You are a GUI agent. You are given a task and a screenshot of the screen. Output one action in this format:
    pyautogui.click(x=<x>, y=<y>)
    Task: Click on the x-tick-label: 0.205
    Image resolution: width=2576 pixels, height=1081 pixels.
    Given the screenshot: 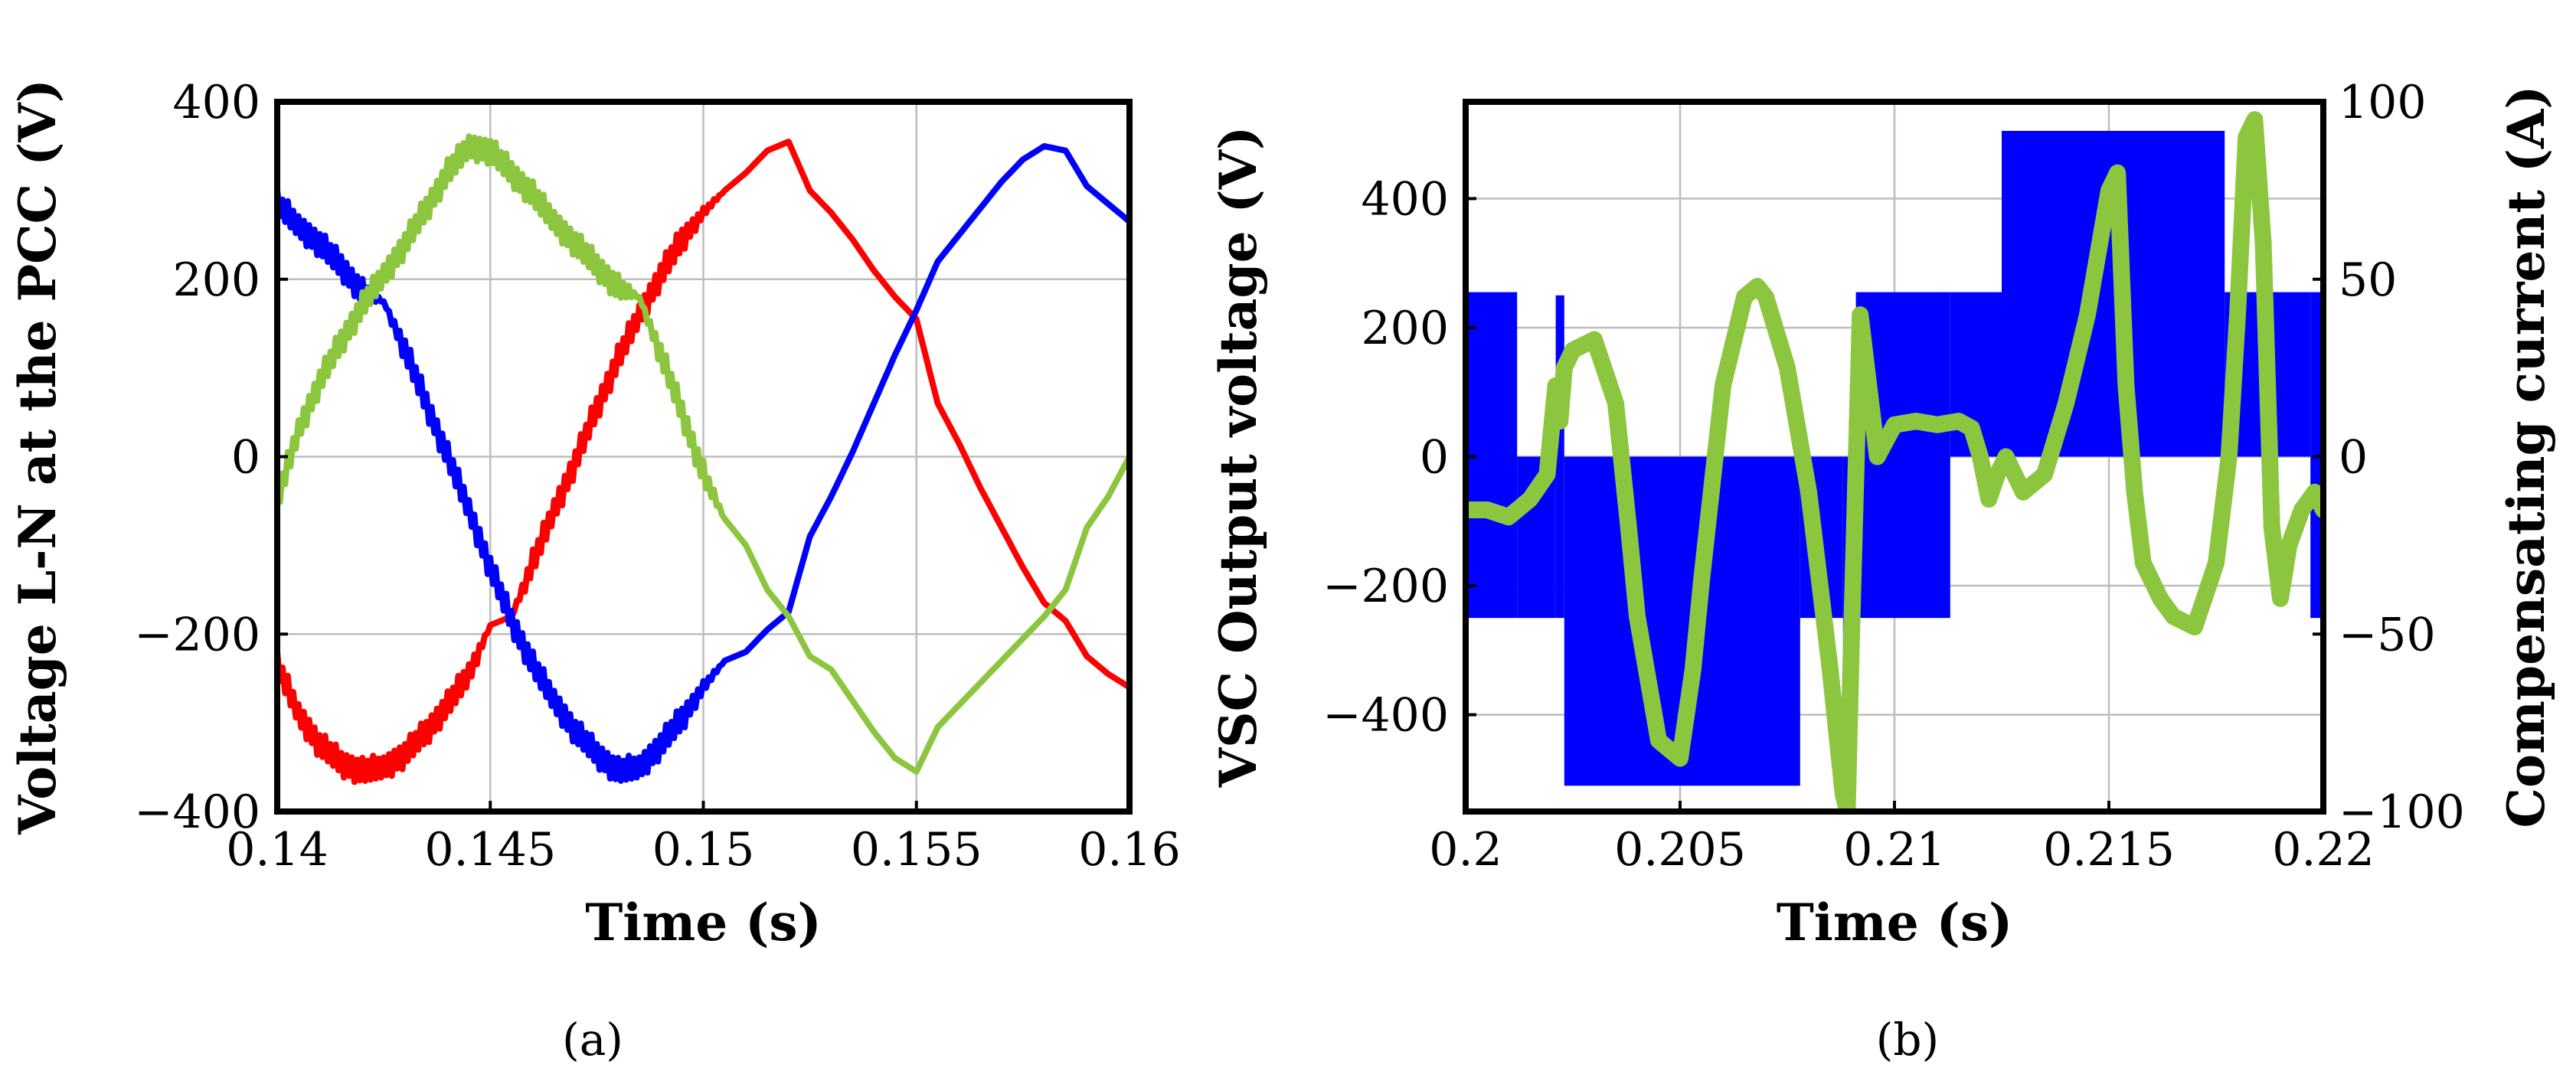 What is the action you would take?
    pyautogui.click(x=1680, y=850)
    